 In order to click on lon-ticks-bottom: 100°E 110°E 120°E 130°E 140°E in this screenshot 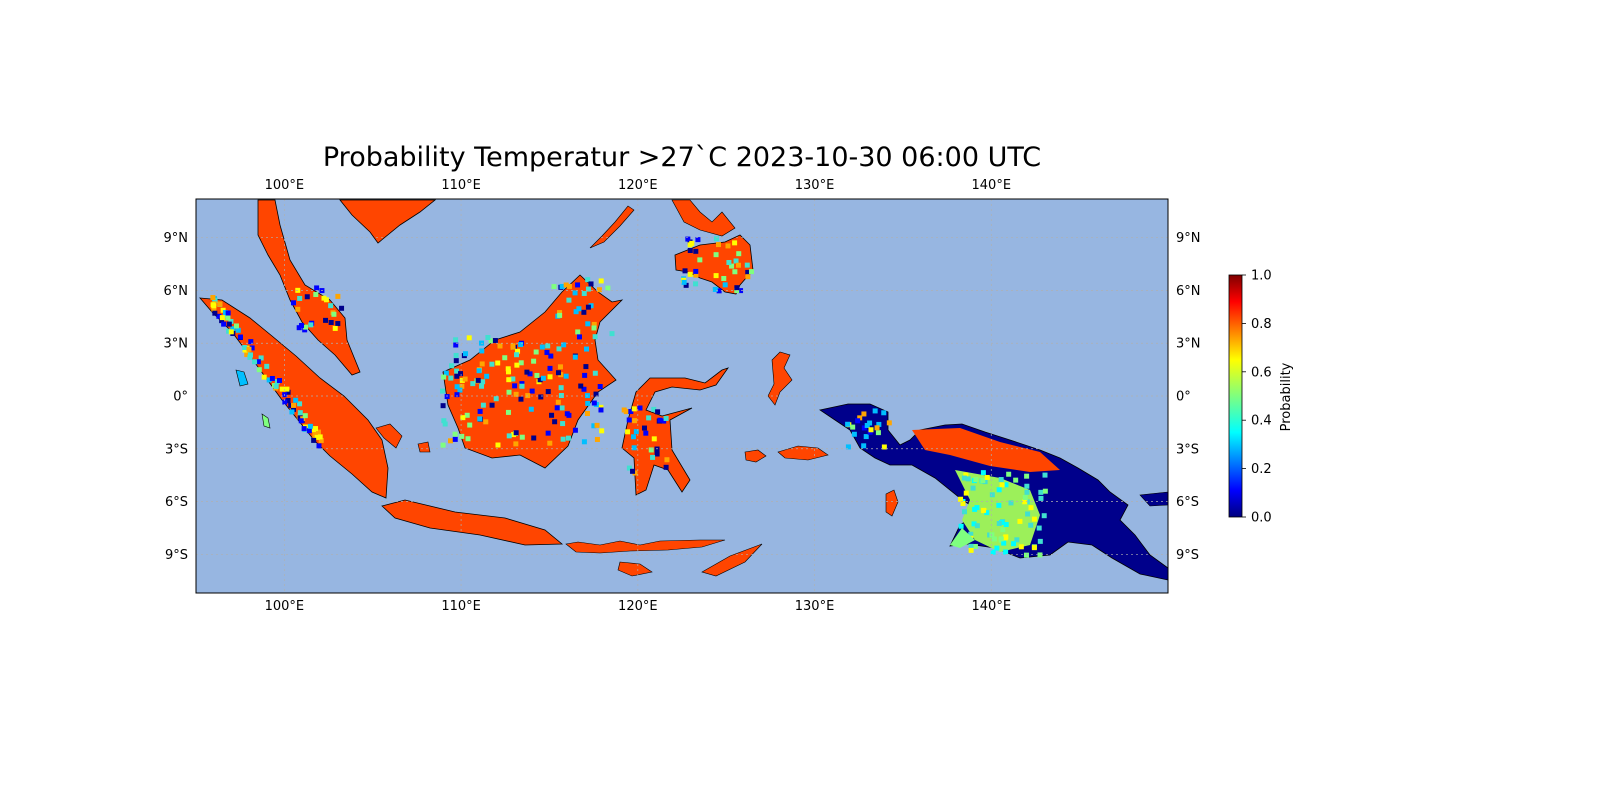, I will do `click(638, 606)`.